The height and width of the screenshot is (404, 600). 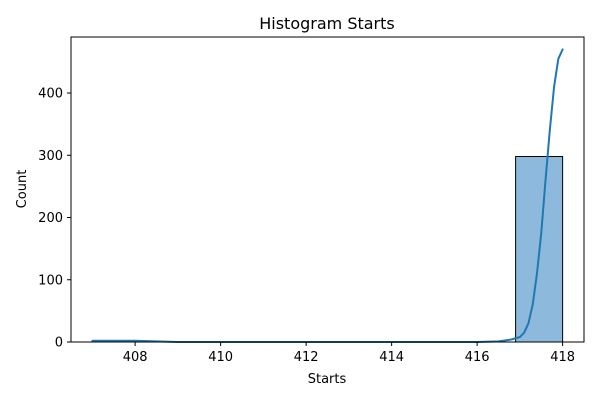 What do you see at coordinates (327, 379) in the screenshot?
I see `x-axis-label: Starts` at bounding box center [327, 379].